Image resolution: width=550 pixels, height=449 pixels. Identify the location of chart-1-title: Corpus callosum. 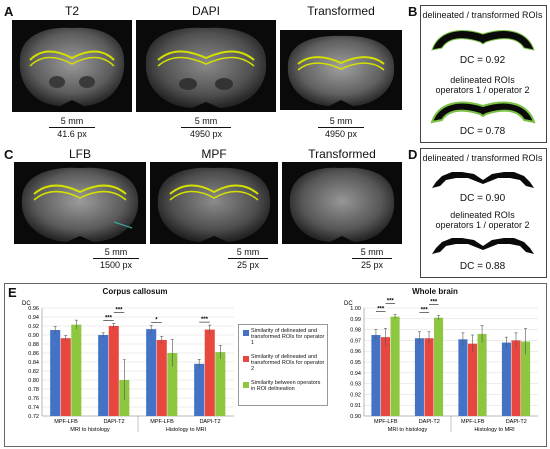
(135, 291).